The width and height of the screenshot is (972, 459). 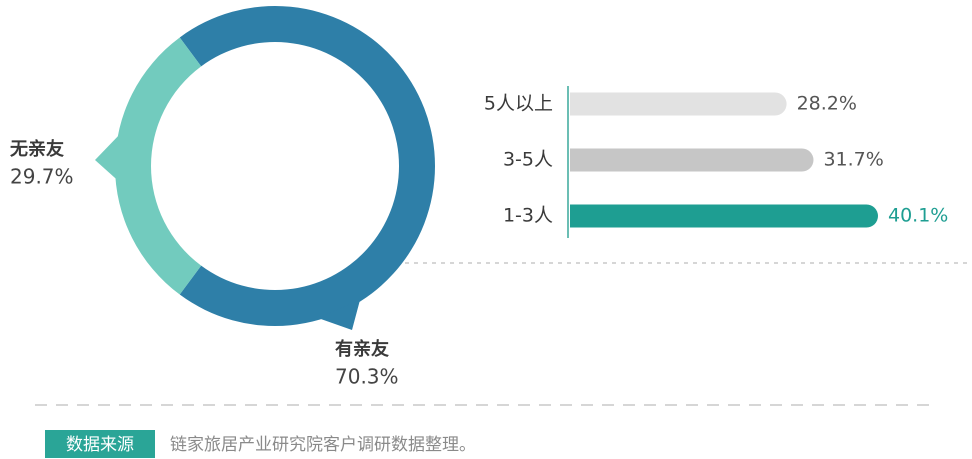 I want to click on source-badge, so click(x=100, y=444).